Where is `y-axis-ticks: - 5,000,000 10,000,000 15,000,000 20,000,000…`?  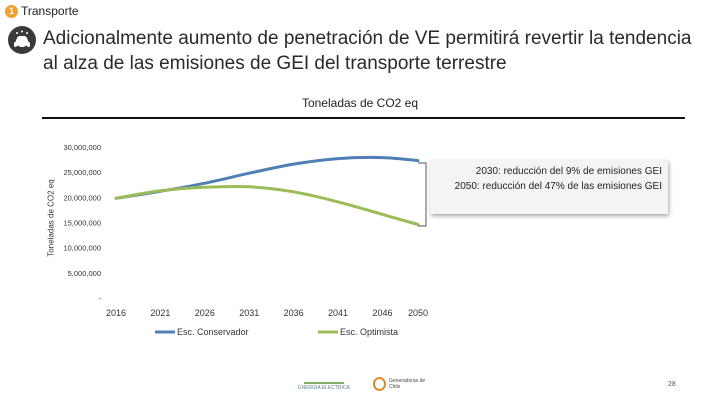
y-axis-ticks: - 5,000,000 10,000,000 15,000,000 20,000,000… is located at coordinates (82, 223).